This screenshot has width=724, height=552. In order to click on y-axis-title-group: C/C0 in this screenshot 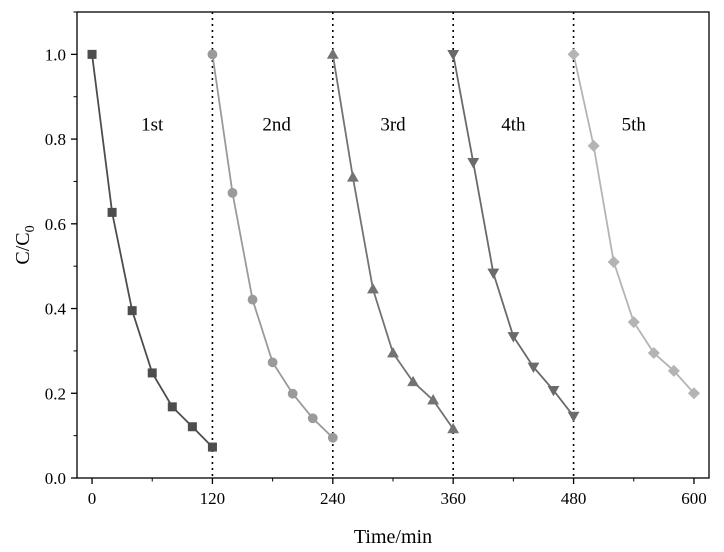, I will do `click(25, 244)`.